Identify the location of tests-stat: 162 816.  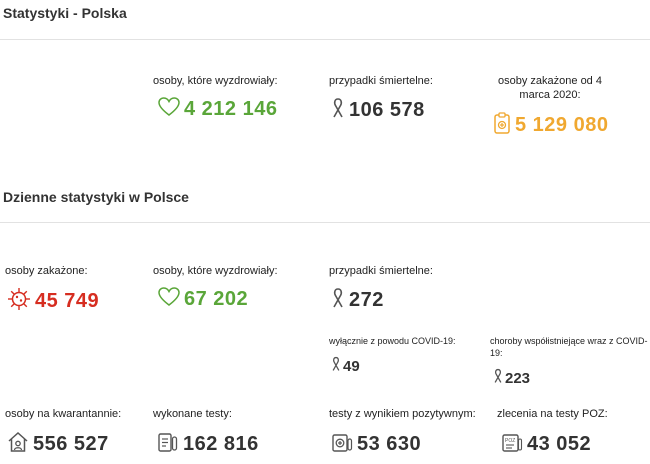
(208, 444).